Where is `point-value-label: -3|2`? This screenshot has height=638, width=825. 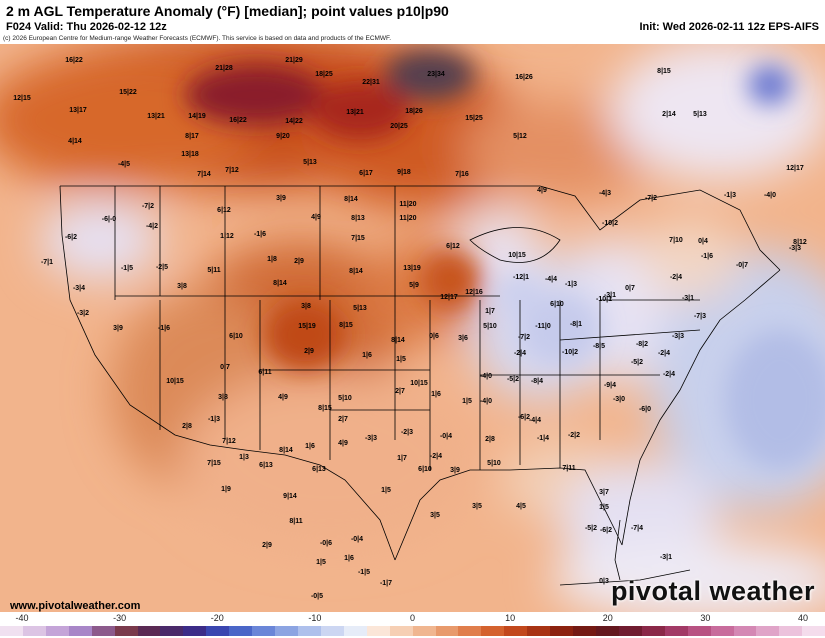
point-value-label: -3|2 is located at coordinates (83, 313).